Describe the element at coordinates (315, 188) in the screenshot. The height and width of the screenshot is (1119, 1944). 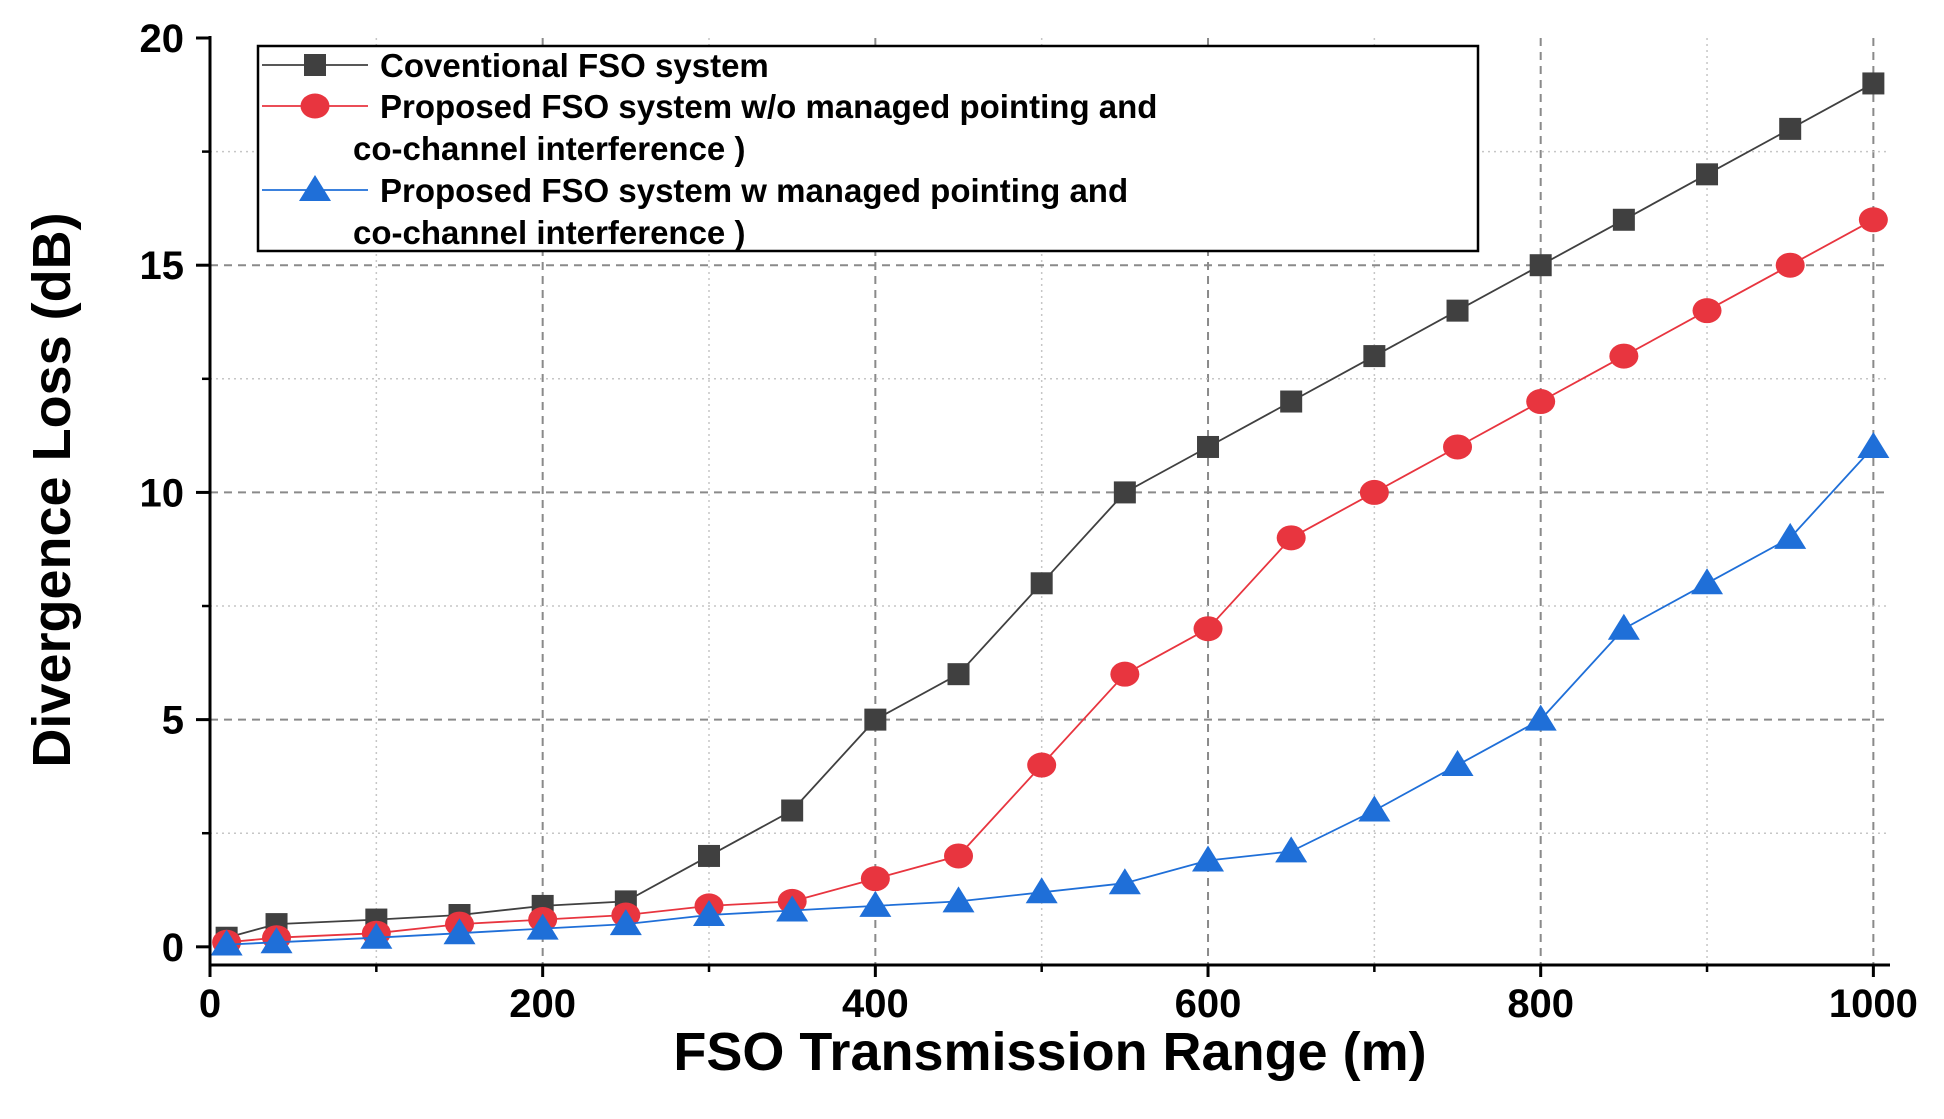
I see `legend-marker-triangle` at that location.